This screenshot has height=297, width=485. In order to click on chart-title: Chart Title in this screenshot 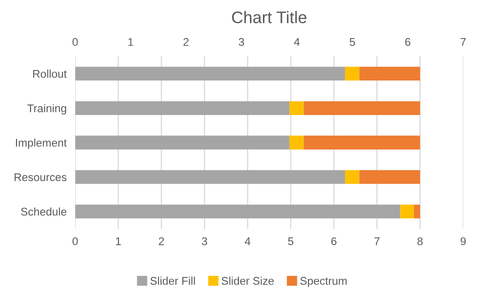, I will do `click(269, 17)`.